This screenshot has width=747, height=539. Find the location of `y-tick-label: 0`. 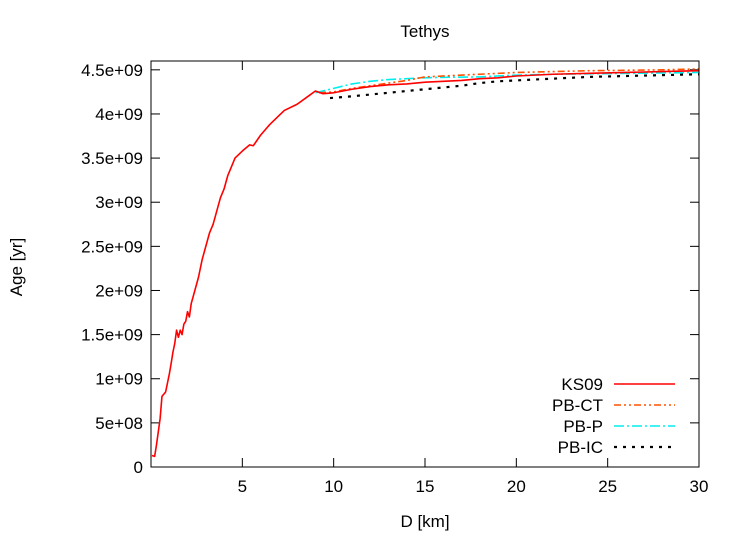

y-tick-label: 0 is located at coordinates (138, 467).